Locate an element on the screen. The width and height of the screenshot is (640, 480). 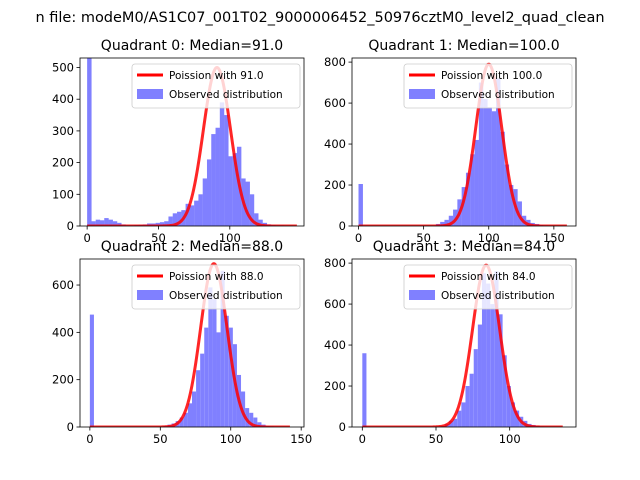
legend-label-poisson: Poission with 84.0 is located at coordinates (488, 277).